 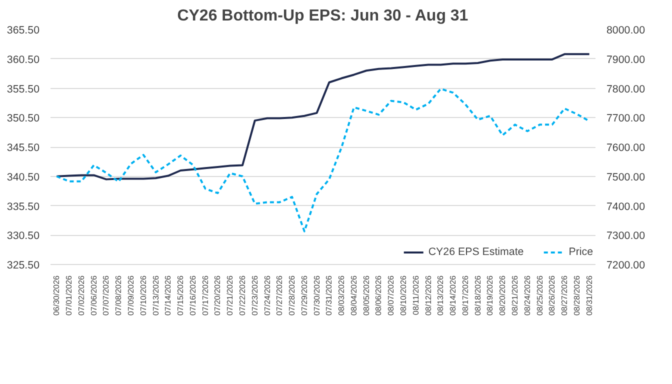 What do you see at coordinates (515, 295) in the screenshot?
I see `x-tick-label: 08/21/2026` at bounding box center [515, 295].